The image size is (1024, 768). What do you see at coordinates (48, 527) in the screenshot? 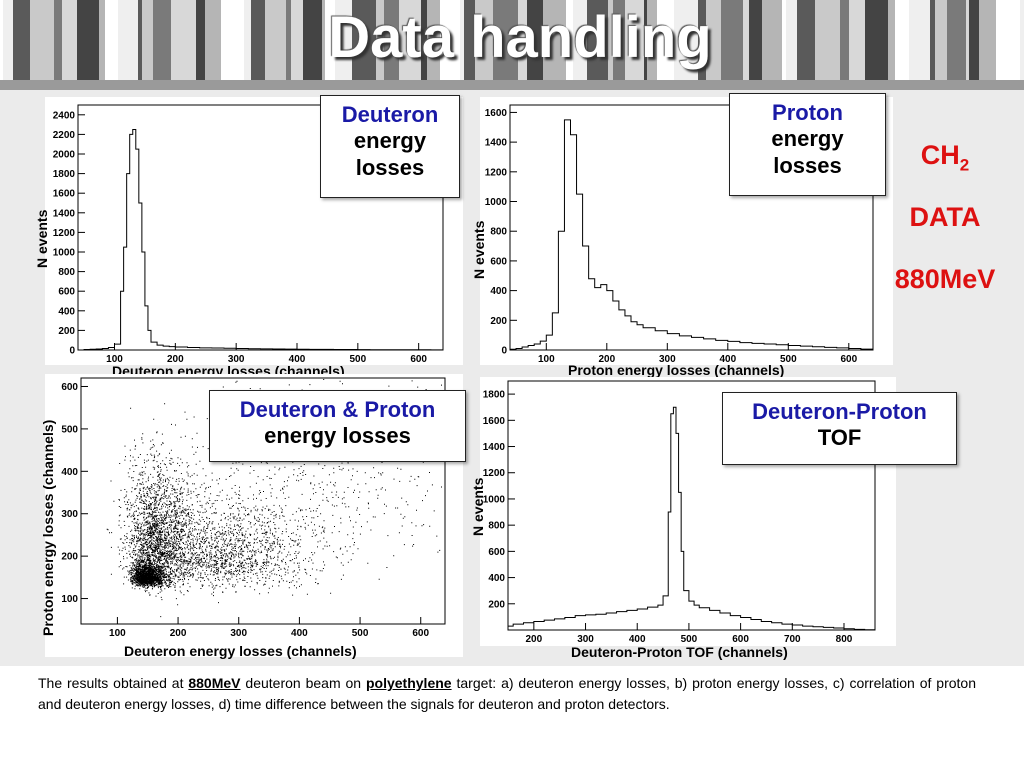
I see `plot-c-y-axis-label: Proton energy losses (channels)` at bounding box center [48, 527].